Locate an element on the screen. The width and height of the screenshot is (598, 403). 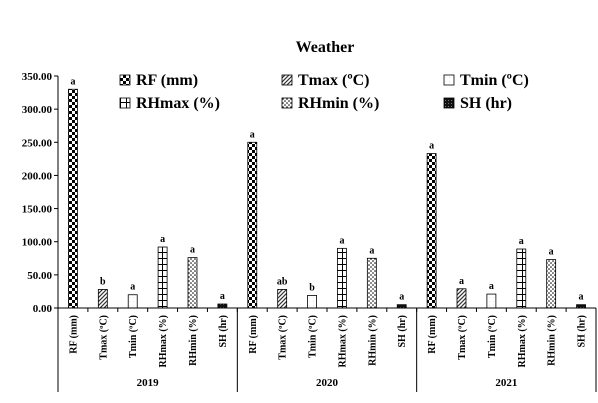
legend-swatch-tmin is located at coordinates (449, 80).